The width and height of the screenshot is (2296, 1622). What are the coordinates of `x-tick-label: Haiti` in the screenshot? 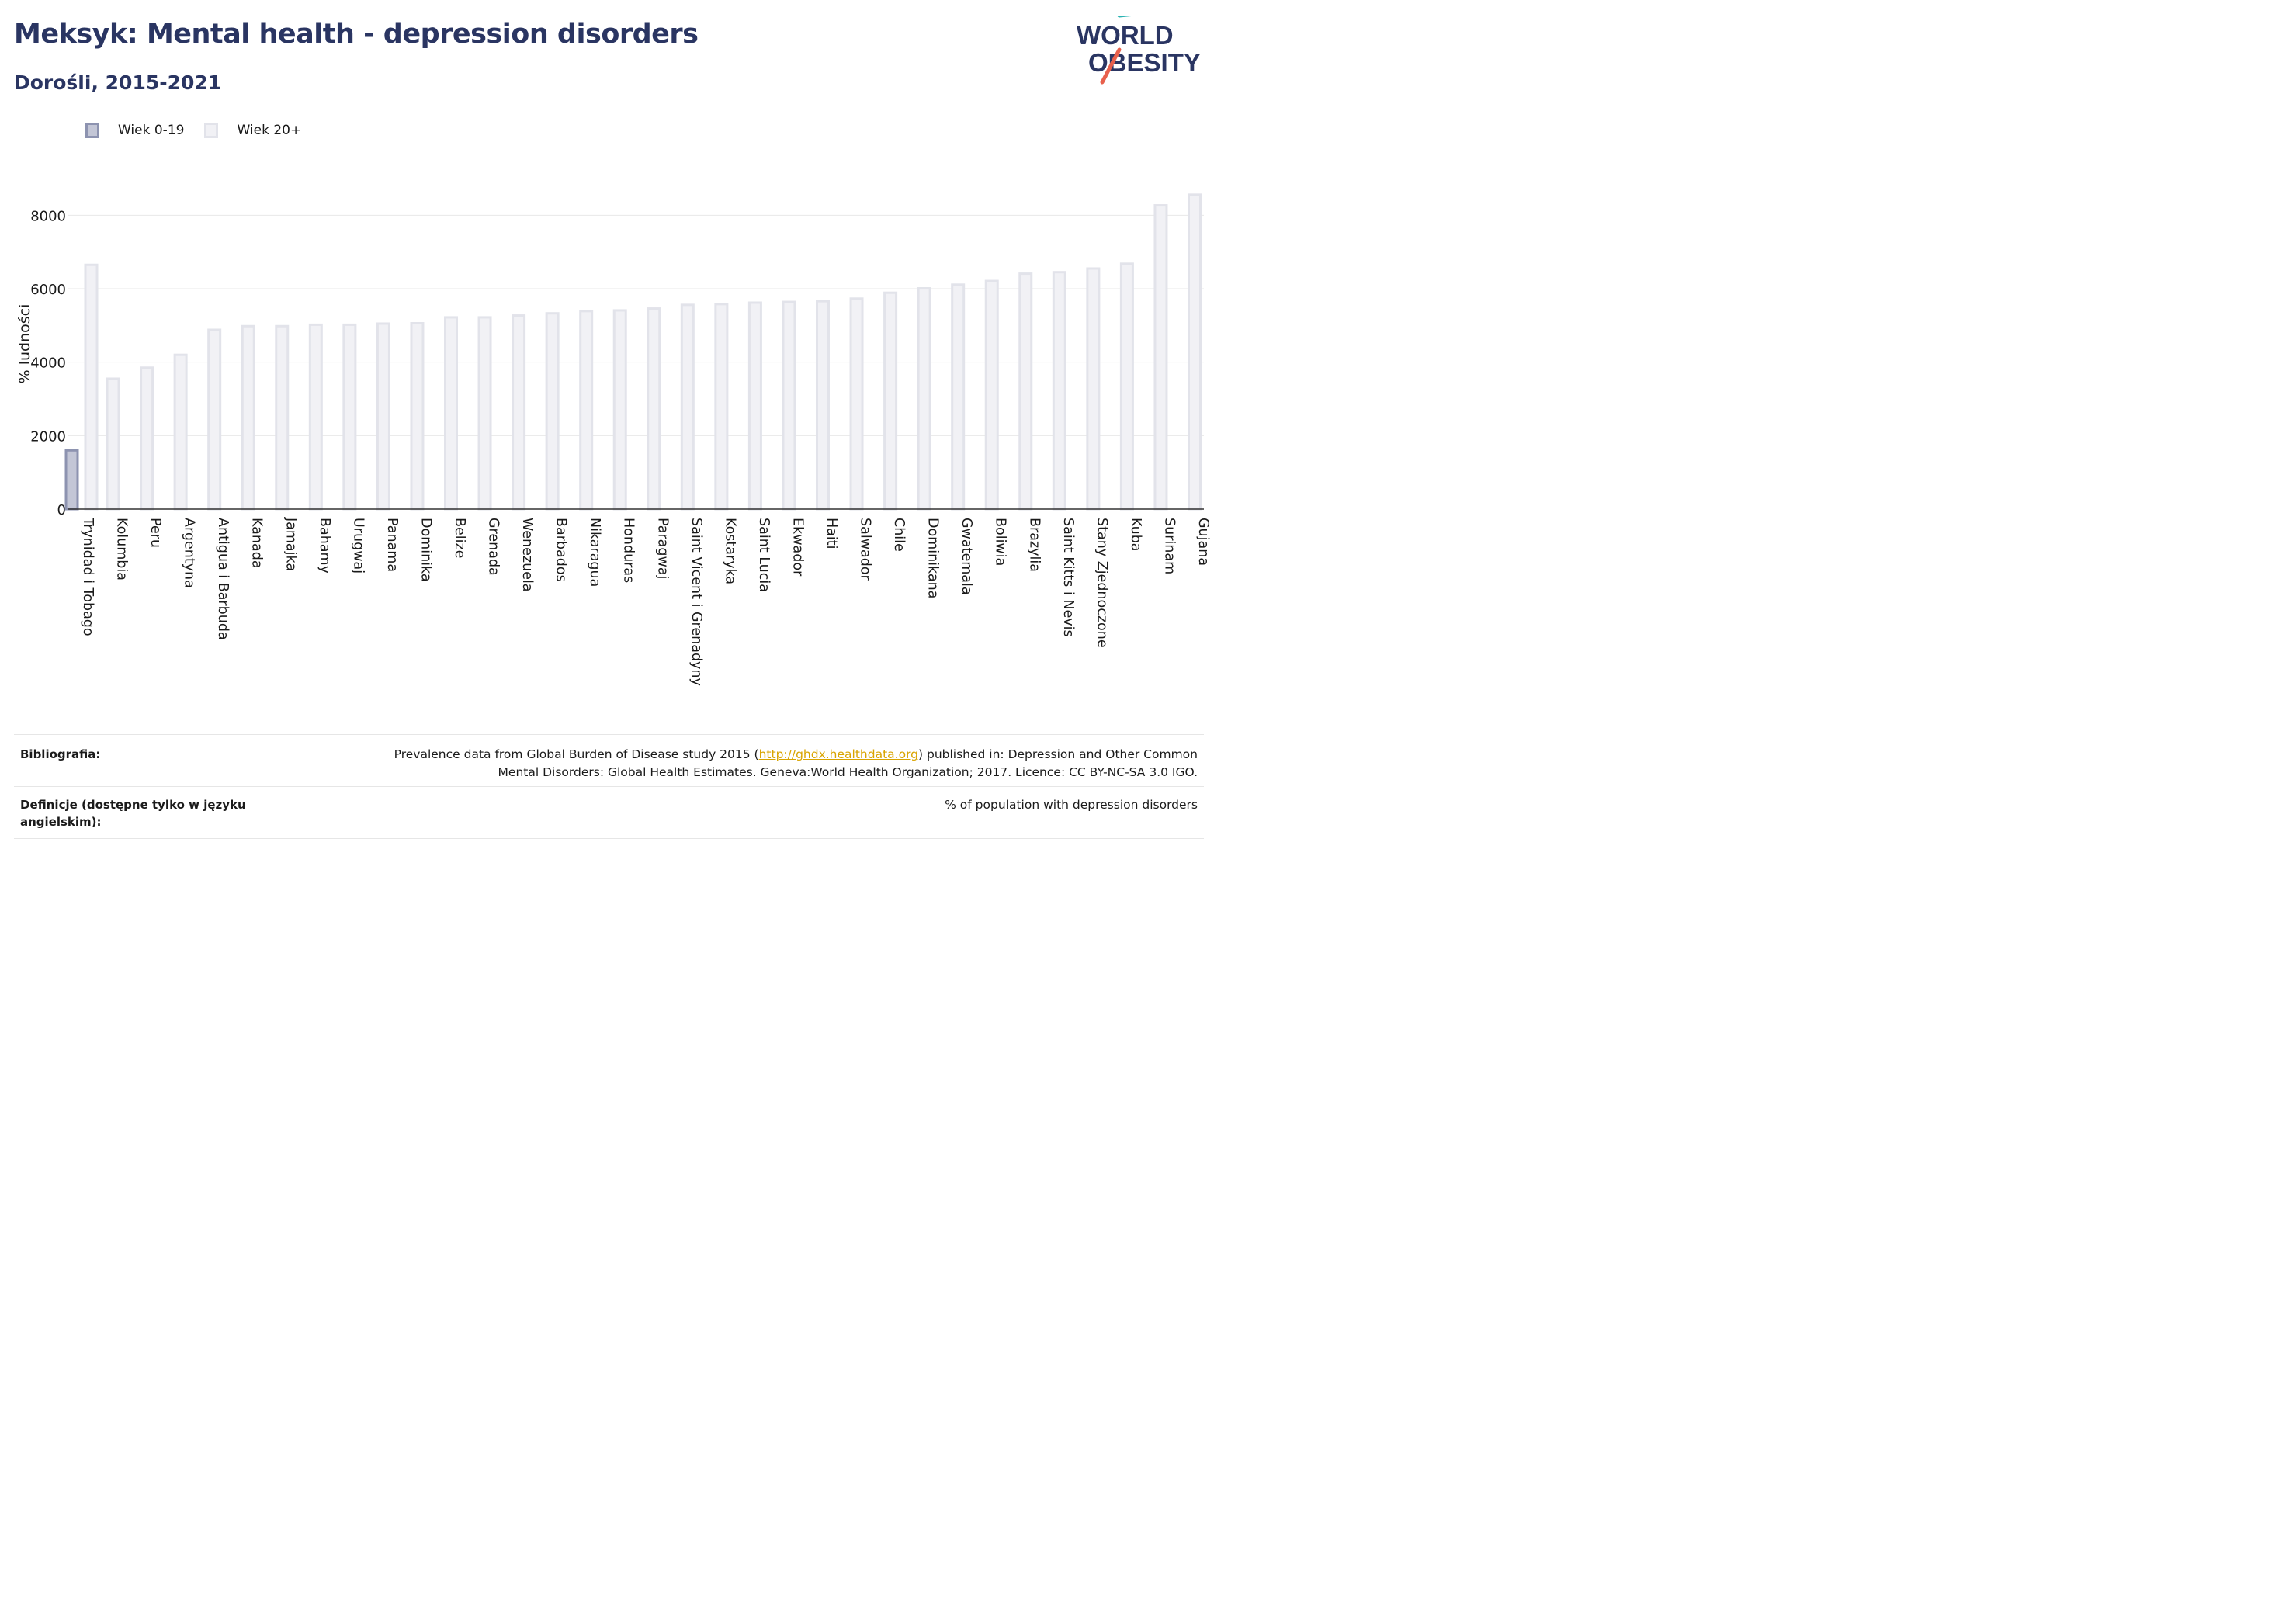 It's located at (832, 533).